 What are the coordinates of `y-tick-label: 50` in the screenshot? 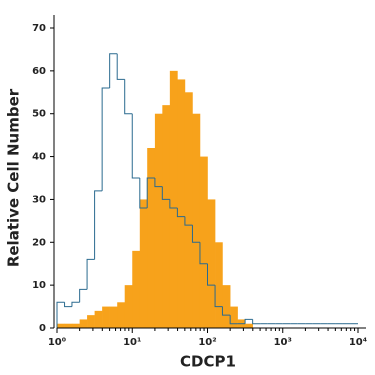 It's located at (39, 114).